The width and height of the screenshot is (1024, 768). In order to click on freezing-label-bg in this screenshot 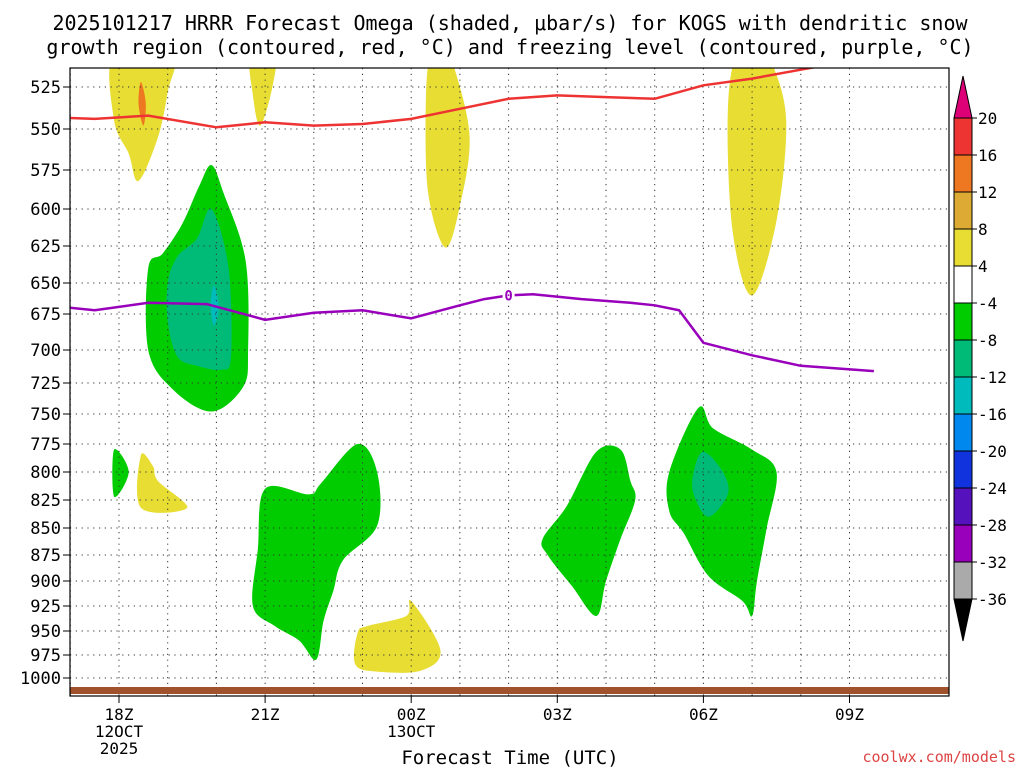, I will do `click(508, 295)`.